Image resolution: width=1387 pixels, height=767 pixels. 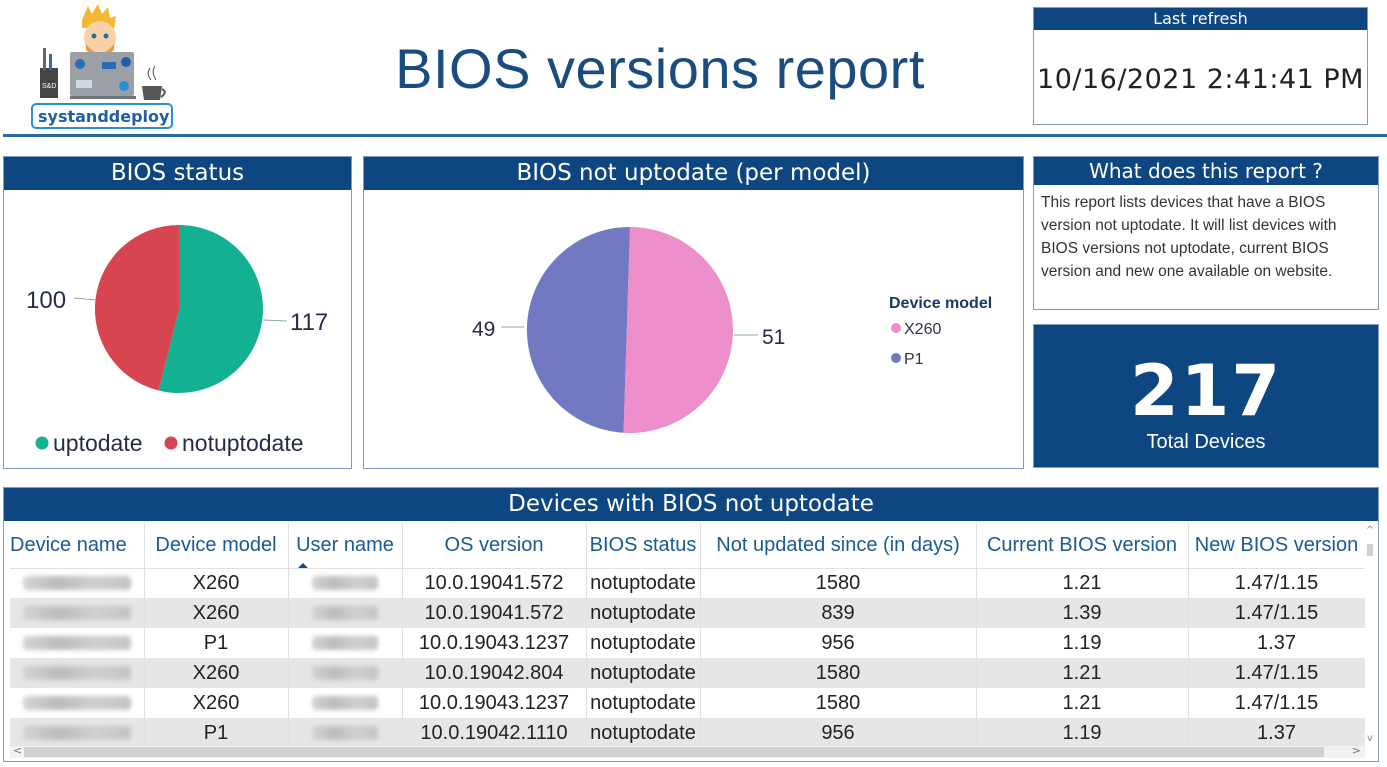 What do you see at coordinates (773, 337) in the screenshot?
I see `svg-text: 51` at bounding box center [773, 337].